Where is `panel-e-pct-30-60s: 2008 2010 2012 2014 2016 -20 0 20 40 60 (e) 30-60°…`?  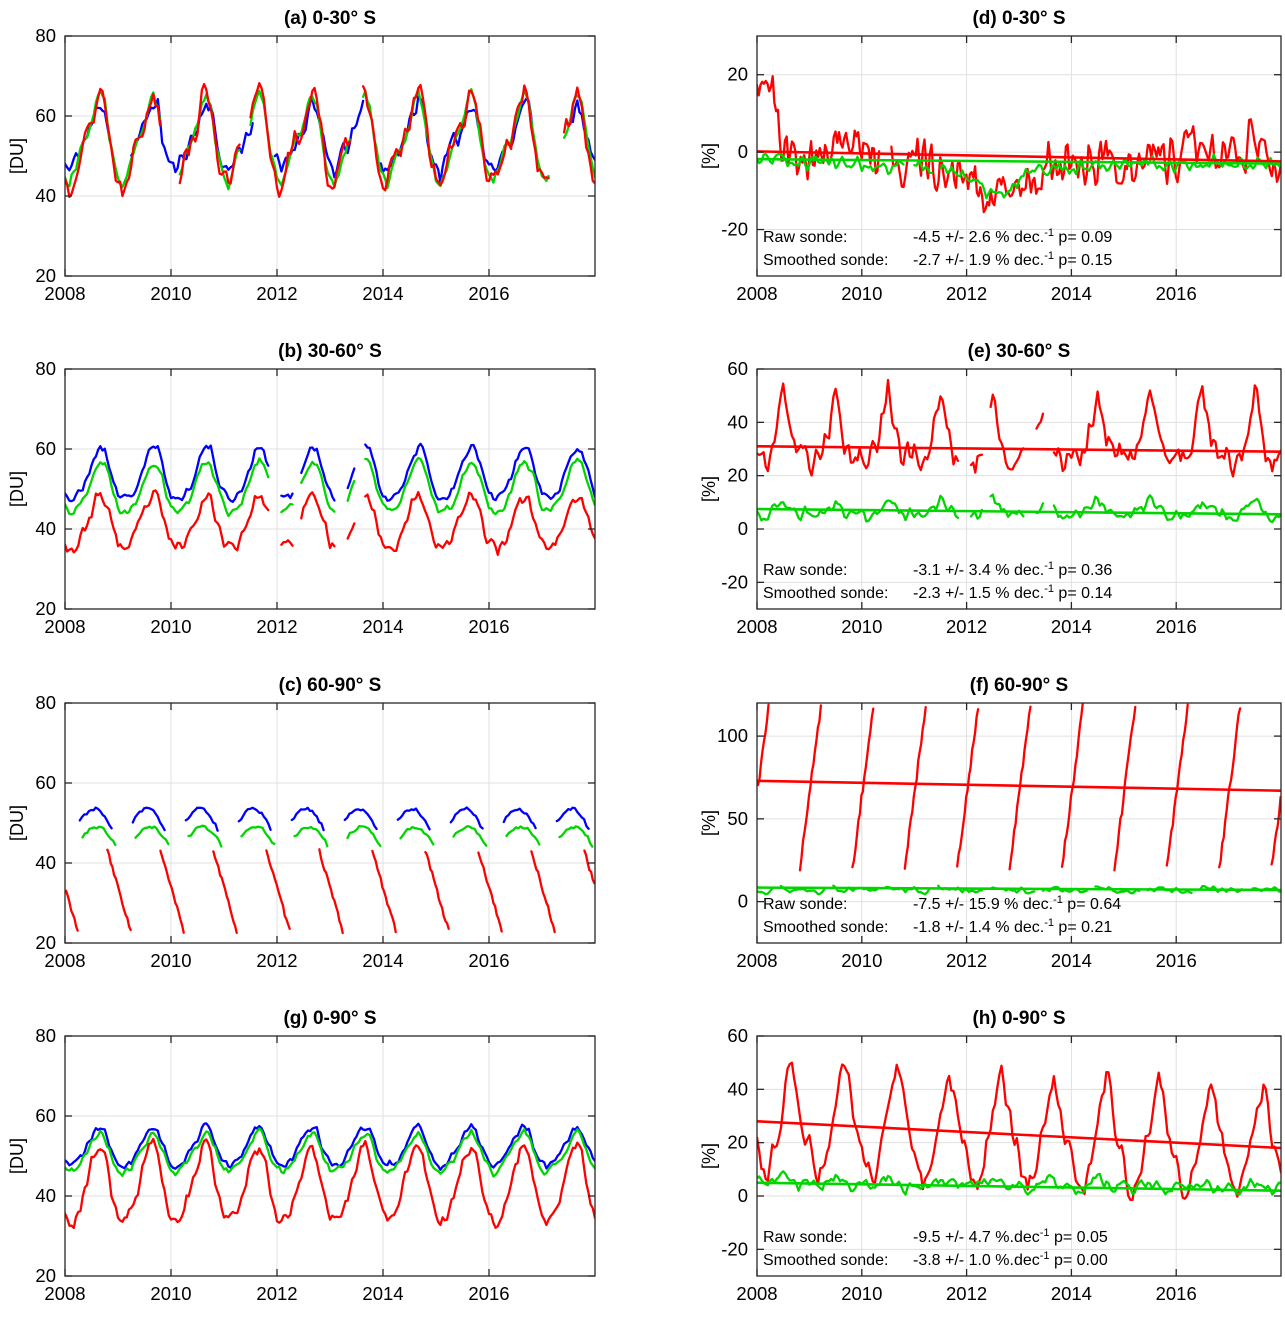
panel-e-pct-30-60s: 2008 2010 2012 2014 2016 -20 0 20 40 60 (e) 30-60°… is located at coordinates (964, 500).